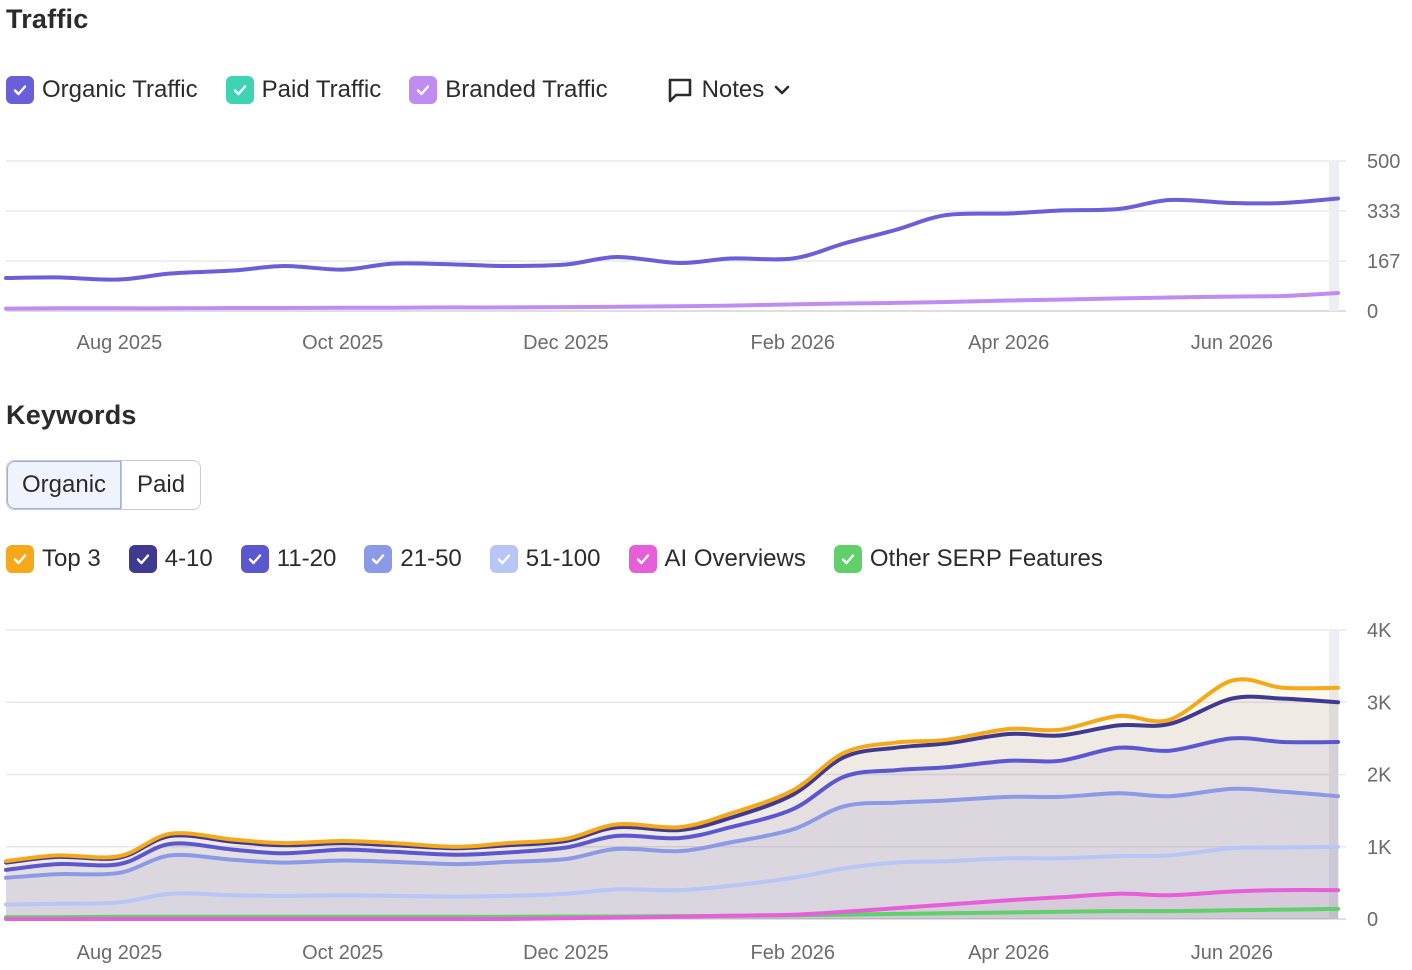  What do you see at coordinates (679, 90) in the screenshot?
I see `comment-icon` at bounding box center [679, 90].